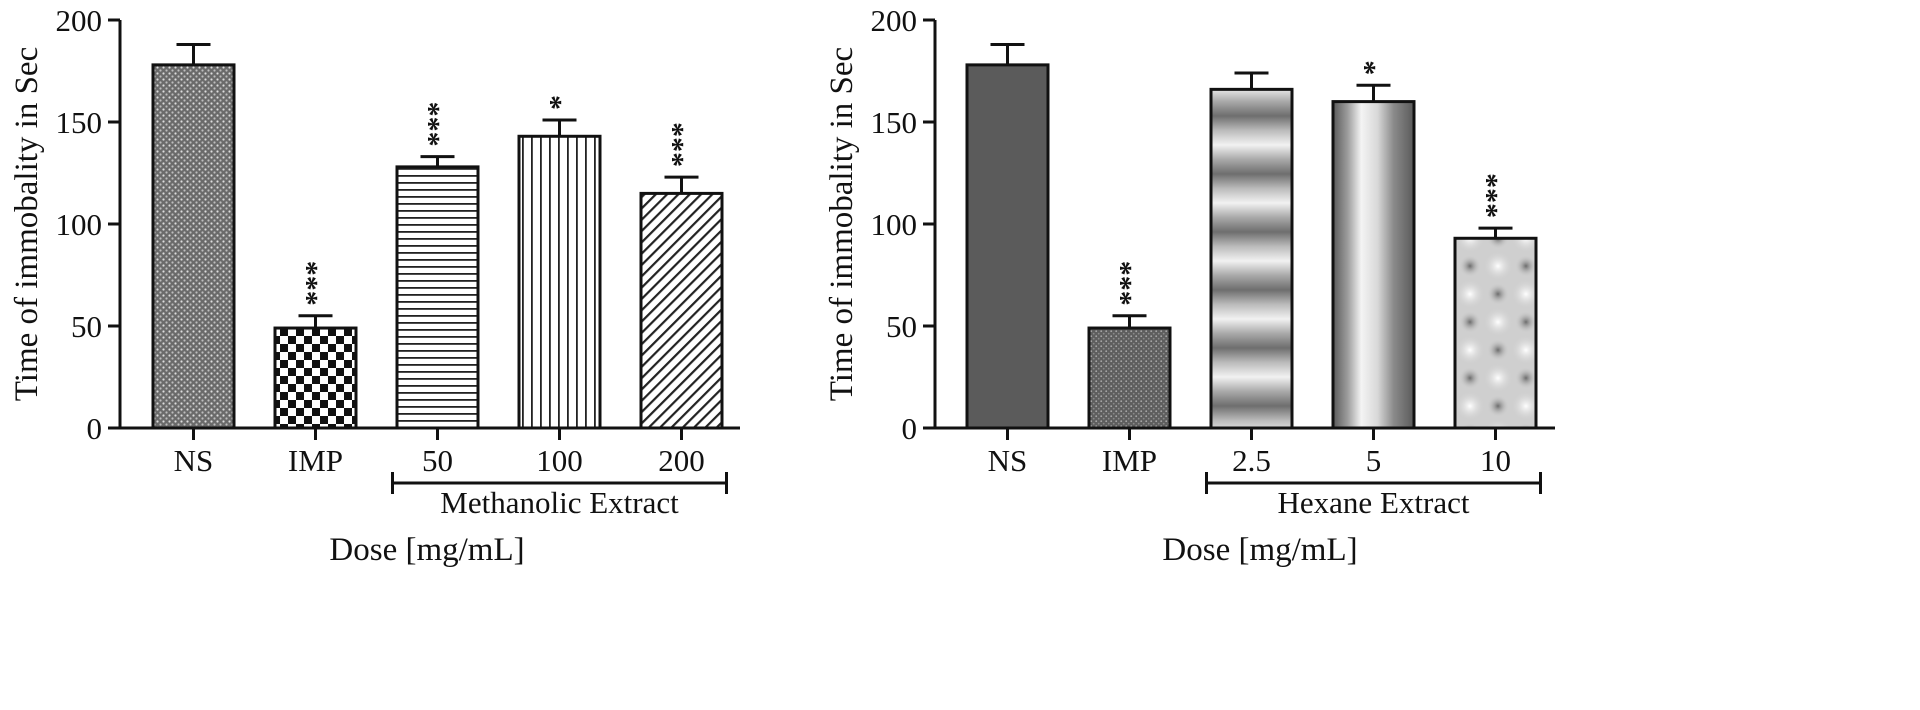 The height and width of the screenshot is (710, 1920). Describe the element at coordinates (1495, 460) in the screenshot. I see `x-tick-label: 10` at that location.